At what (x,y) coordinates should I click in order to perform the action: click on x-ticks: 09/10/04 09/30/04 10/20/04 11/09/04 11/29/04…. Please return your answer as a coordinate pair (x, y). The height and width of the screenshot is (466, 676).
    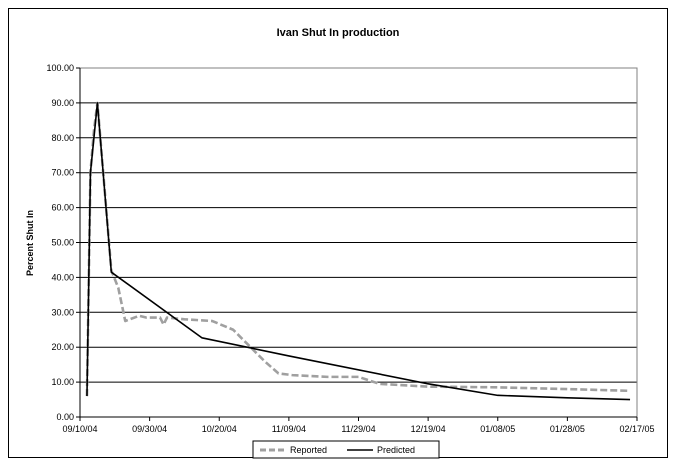
    Looking at the image, I should click on (358, 425).